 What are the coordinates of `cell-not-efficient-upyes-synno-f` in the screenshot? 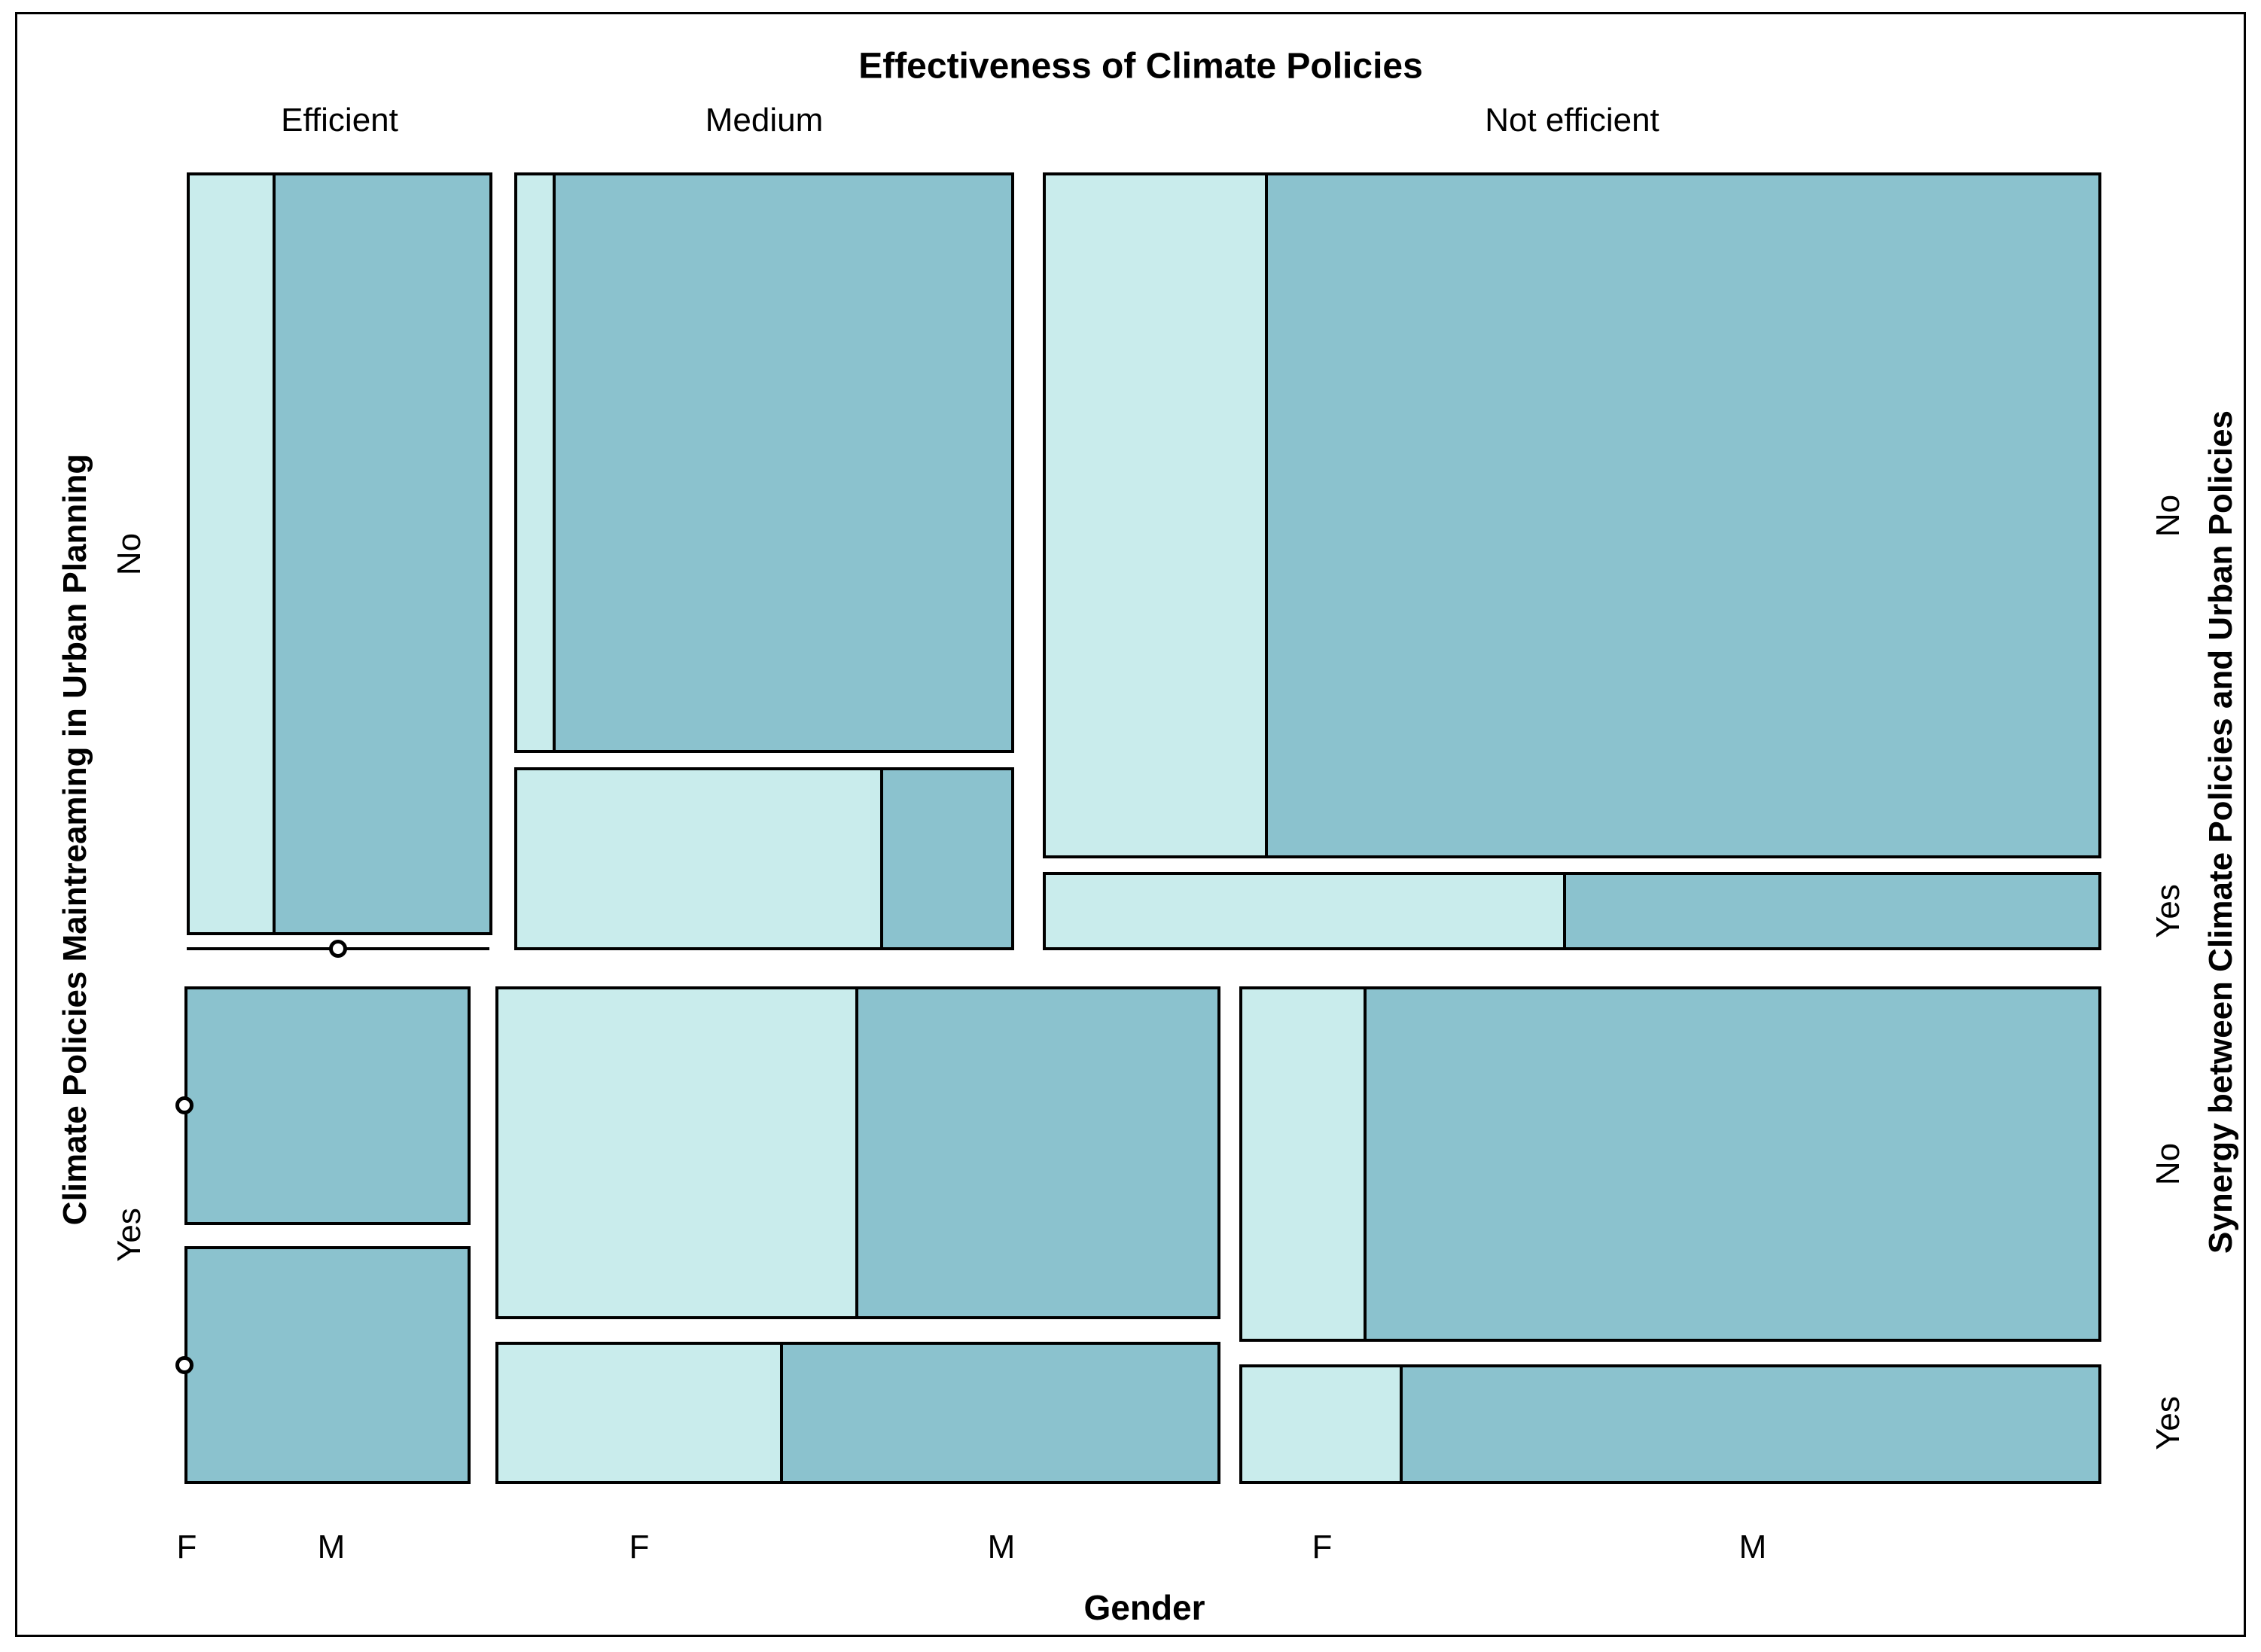 It's located at (1303, 1164).